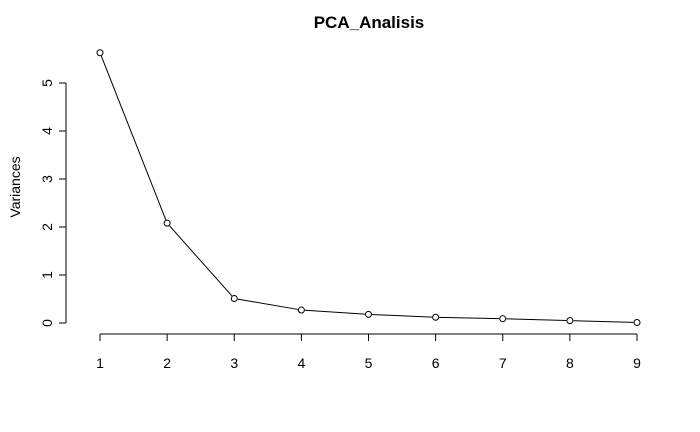 Image resolution: width=700 pixels, height=432 pixels. Describe the element at coordinates (47, 227) in the screenshot. I see `y-tick-label: 2` at that location.